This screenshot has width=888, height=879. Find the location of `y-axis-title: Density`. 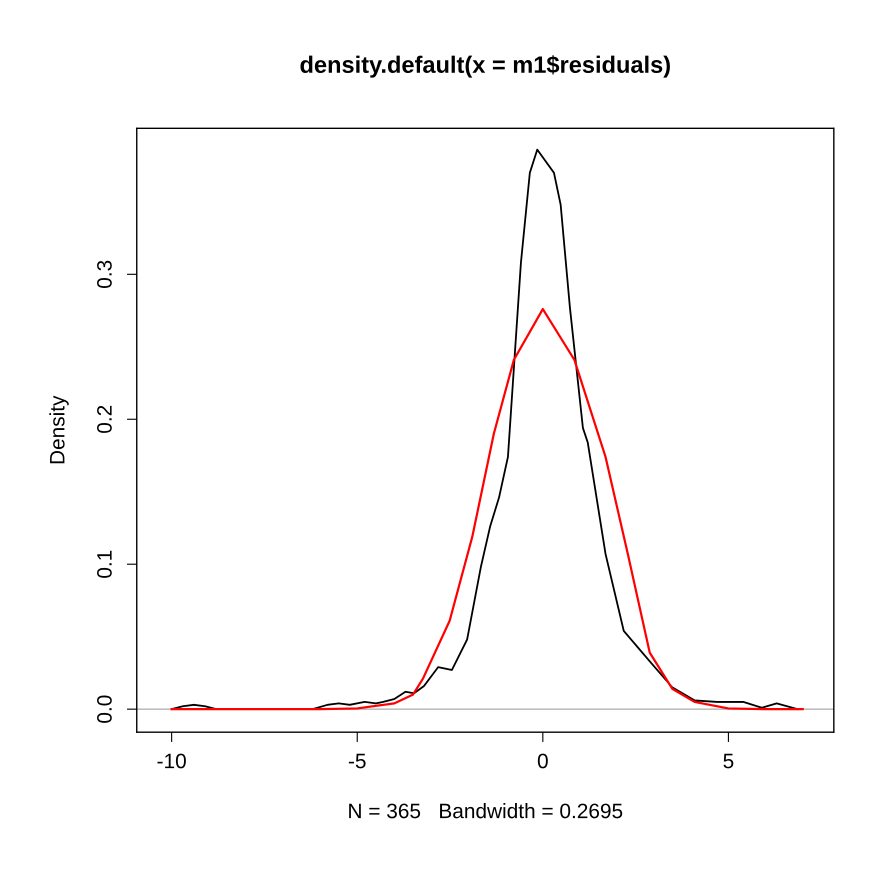

y-axis-title: Density is located at coordinates (59, 430).